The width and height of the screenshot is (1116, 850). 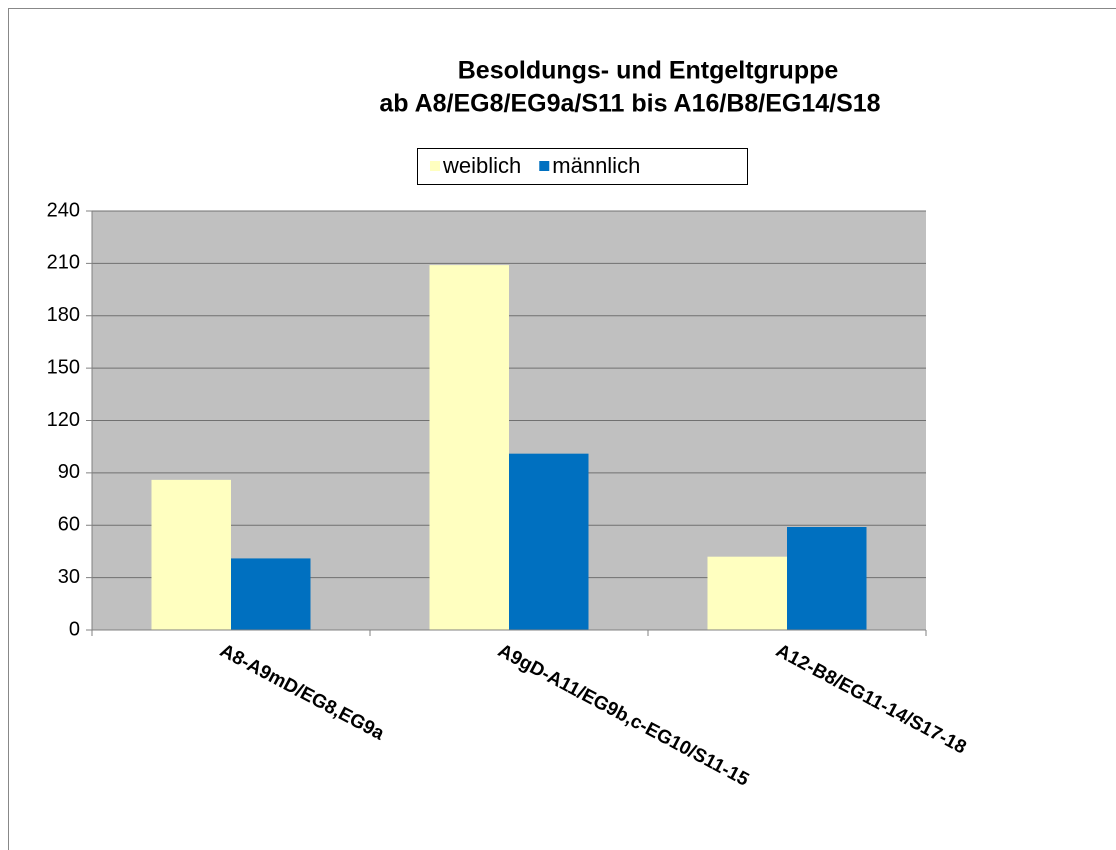 What do you see at coordinates (74, 629) in the screenshot?
I see `y-tick-label: 0` at bounding box center [74, 629].